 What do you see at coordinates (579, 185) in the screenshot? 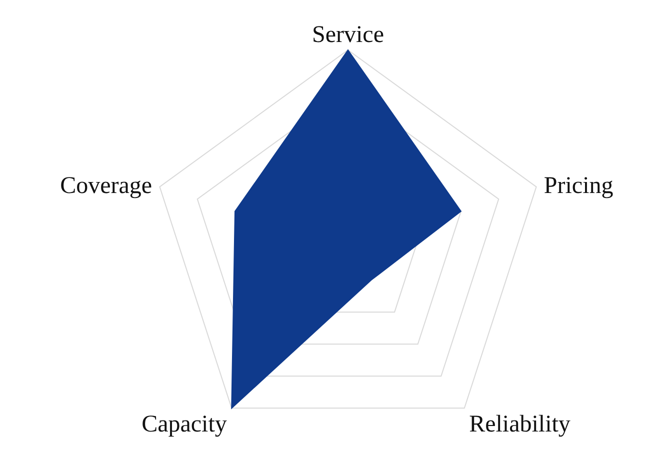
I see `spoke-label: Pricing` at bounding box center [579, 185].